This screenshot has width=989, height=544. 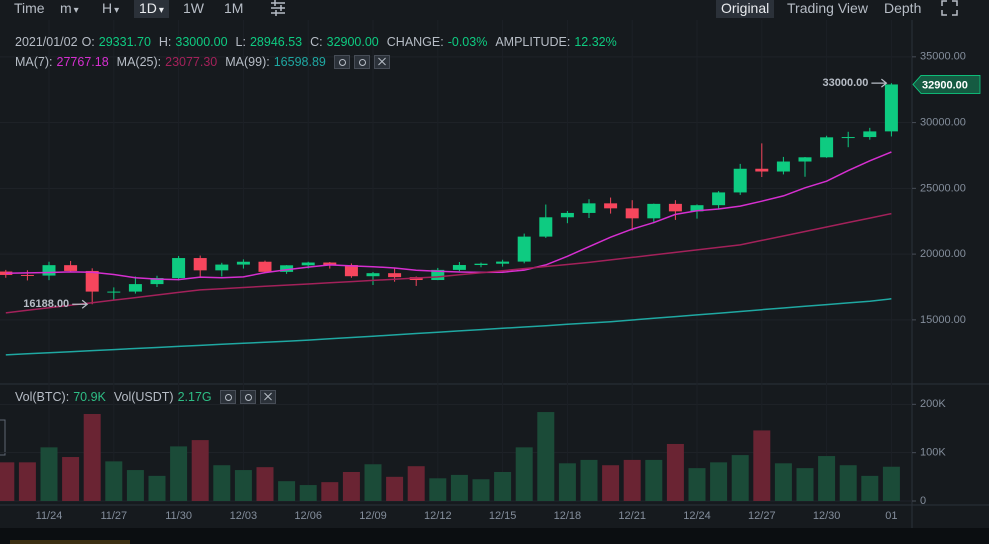 I want to click on field-value: 32900.00, so click(x=352, y=42).